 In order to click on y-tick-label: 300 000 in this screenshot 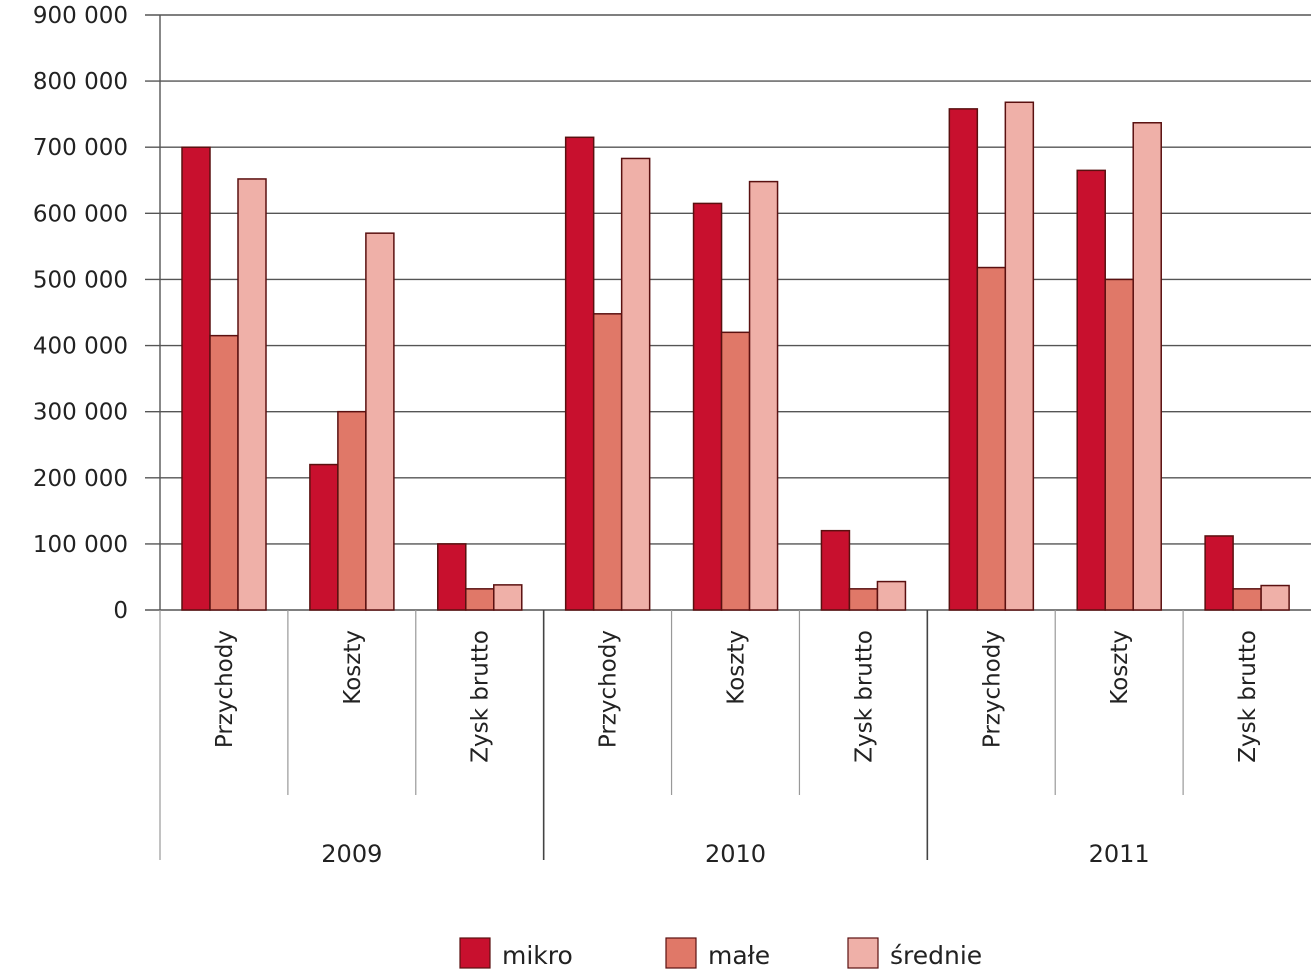, I will do `click(80, 413)`.